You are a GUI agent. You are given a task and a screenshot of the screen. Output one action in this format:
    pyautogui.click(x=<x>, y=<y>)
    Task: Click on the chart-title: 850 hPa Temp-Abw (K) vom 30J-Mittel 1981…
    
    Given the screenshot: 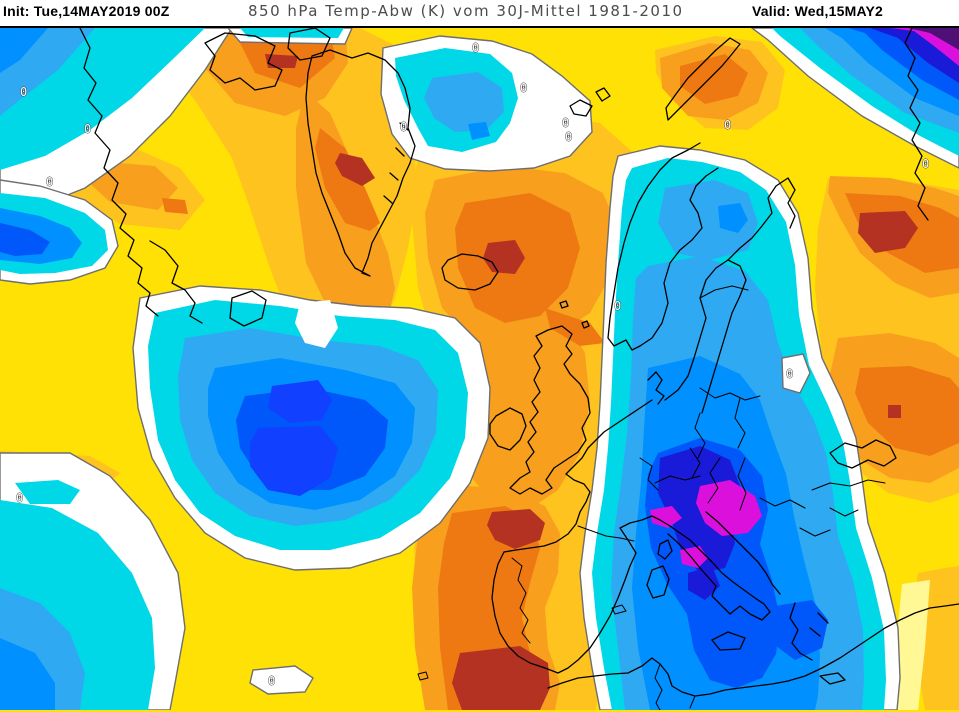 What is the action you would take?
    pyautogui.click(x=466, y=11)
    